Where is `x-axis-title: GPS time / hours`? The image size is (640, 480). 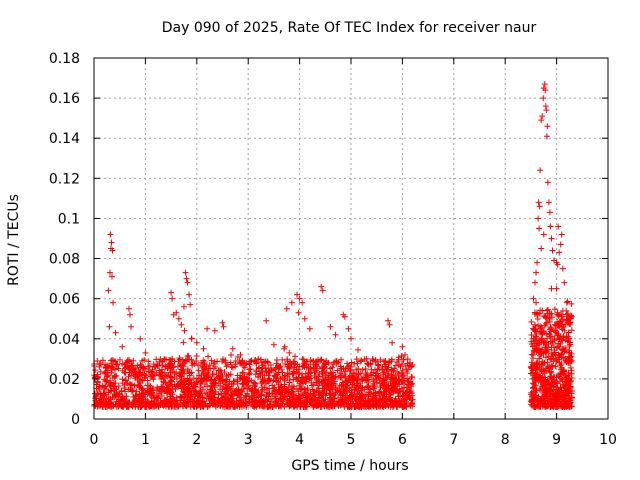
x-axis-title: GPS time / hours is located at coordinates (349, 466).